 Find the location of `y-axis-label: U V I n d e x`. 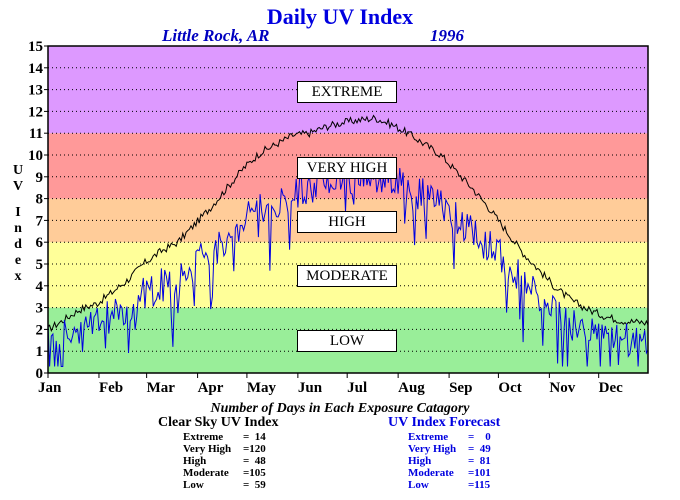

y-axis-label: U V I n d e x is located at coordinates (18, 223).